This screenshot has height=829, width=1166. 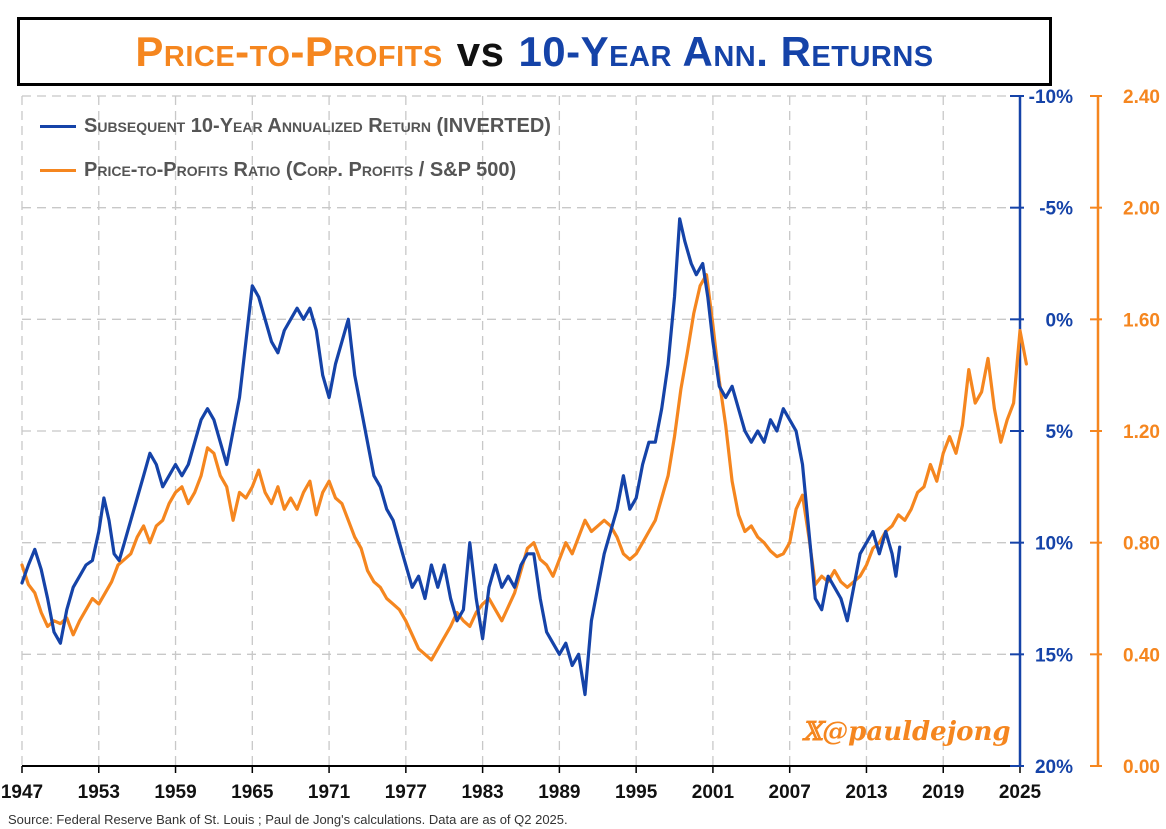 What do you see at coordinates (943, 792) in the screenshot?
I see `x-tick-label-2019: 2019` at bounding box center [943, 792].